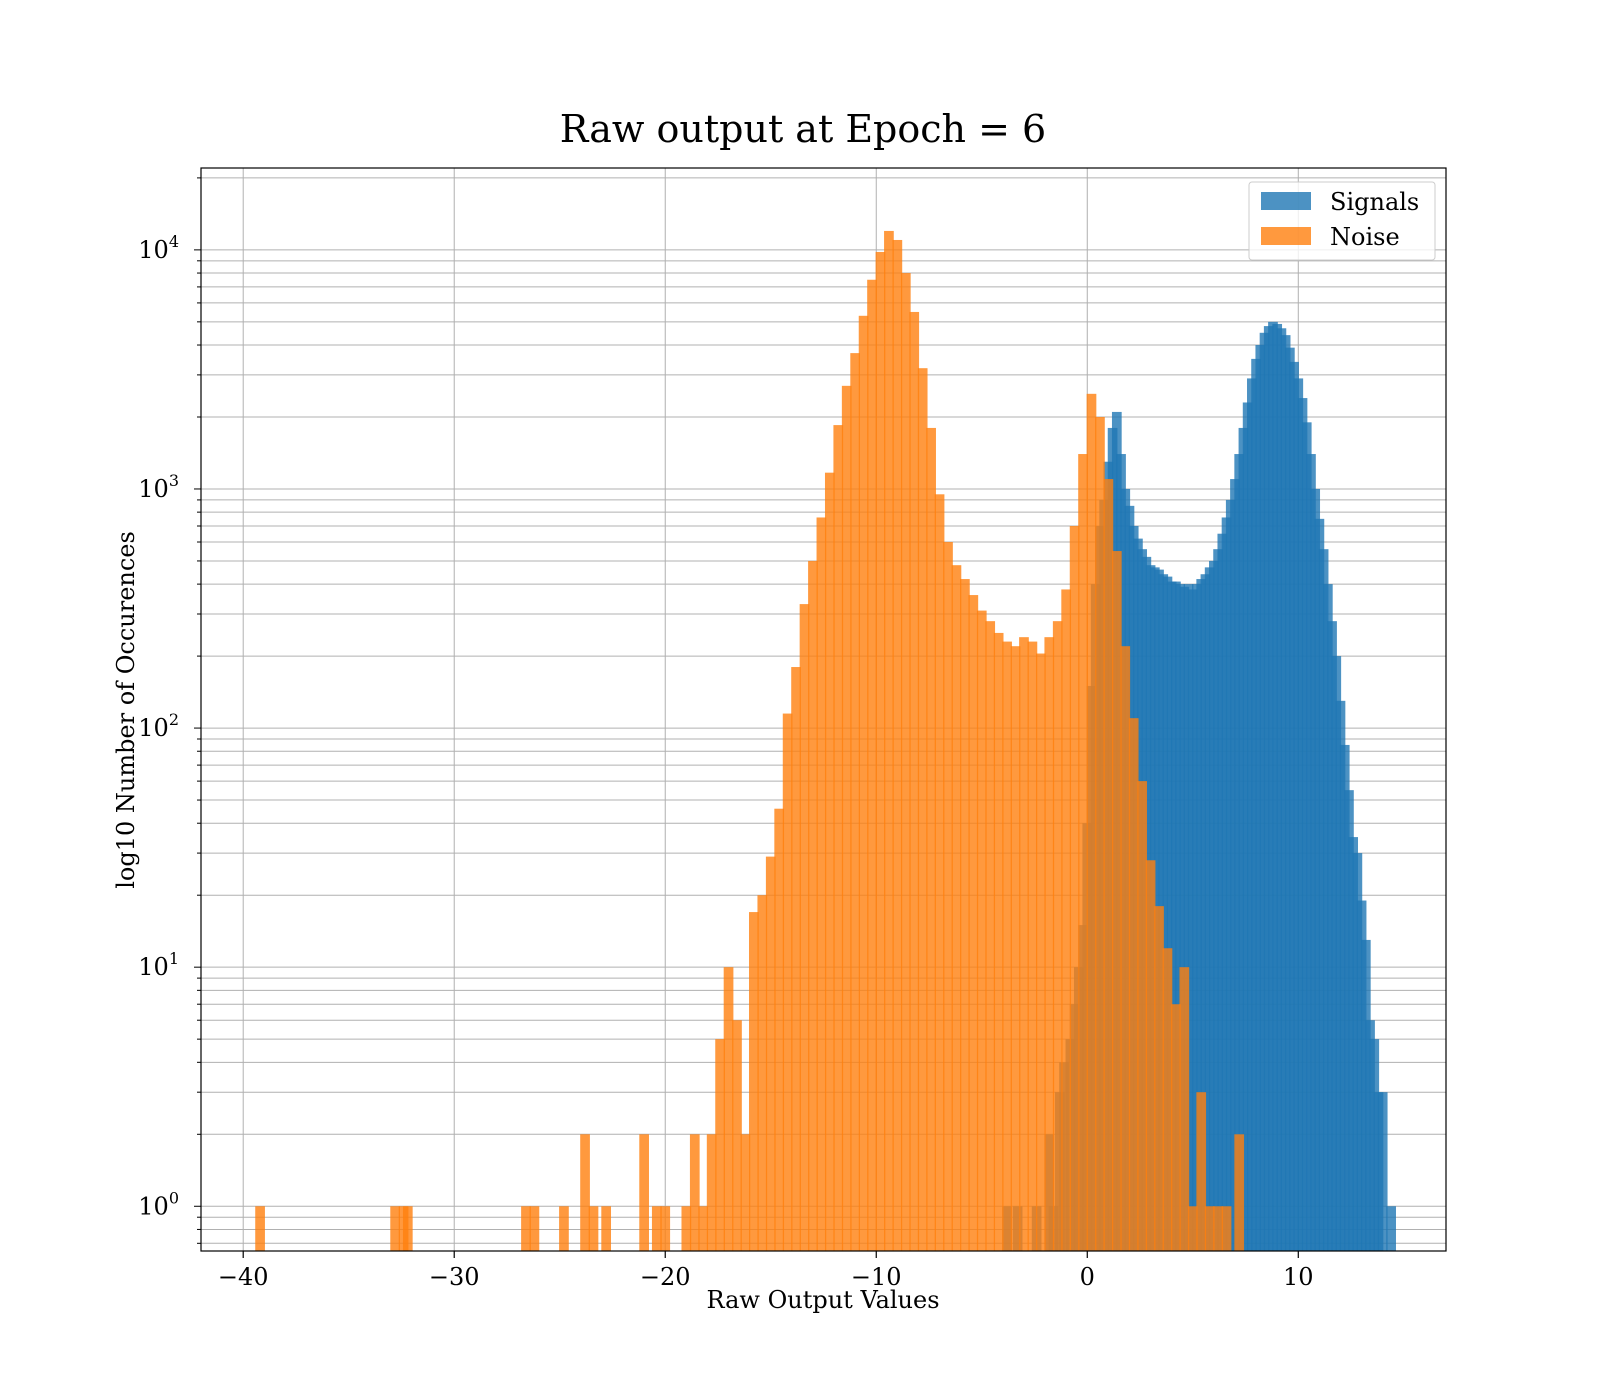 The image size is (1600, 1400). Describe the element at coordinates (1286, 236) in the screenshot. I see `legend-swatch-noise` at that location.